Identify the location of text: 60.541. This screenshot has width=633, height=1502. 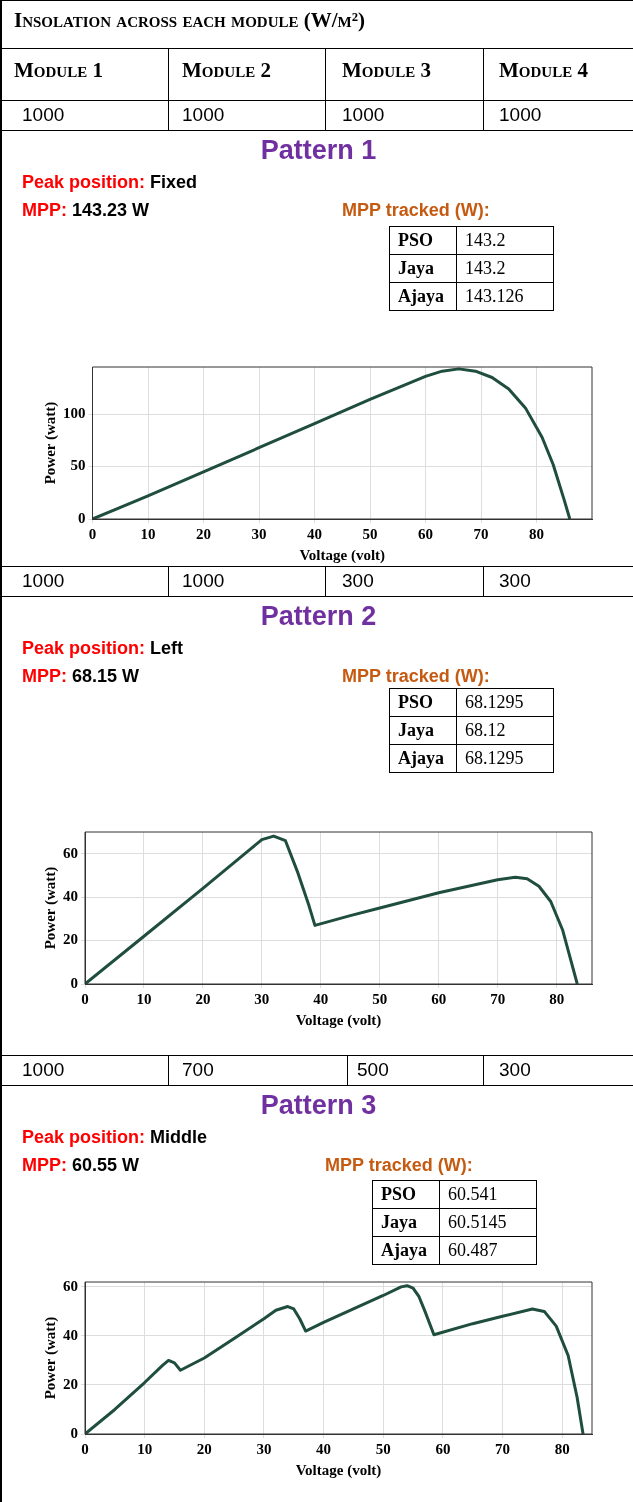
(488, 1194).